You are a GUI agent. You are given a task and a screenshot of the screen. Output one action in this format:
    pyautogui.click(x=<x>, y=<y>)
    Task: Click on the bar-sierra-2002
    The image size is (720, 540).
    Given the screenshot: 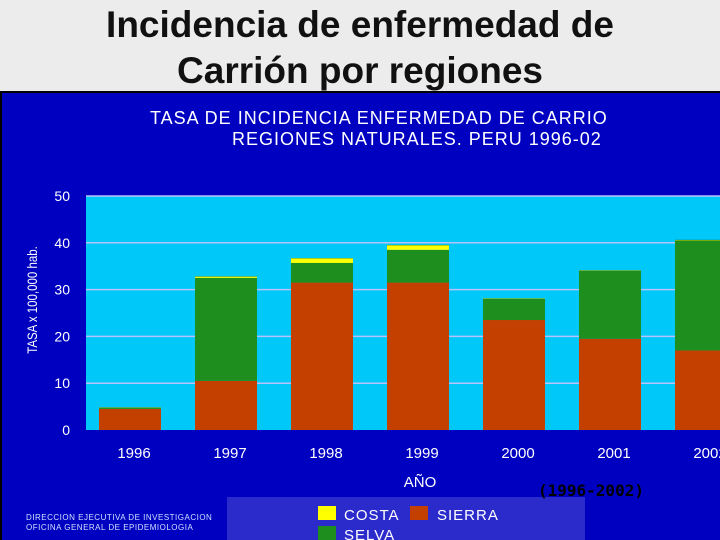 What is the action you would take?
    pyautogui.click(x=697, y=390)
    